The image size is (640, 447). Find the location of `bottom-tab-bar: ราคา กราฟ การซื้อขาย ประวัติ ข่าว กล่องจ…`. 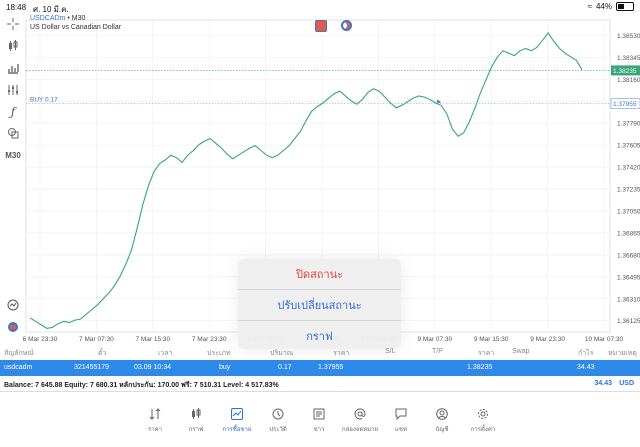

bottom-tab-bar: ราคา กราฟ การซื้อขาย ประวัติ ข่าว กล่องจ… is located at coordinates (320, 425).